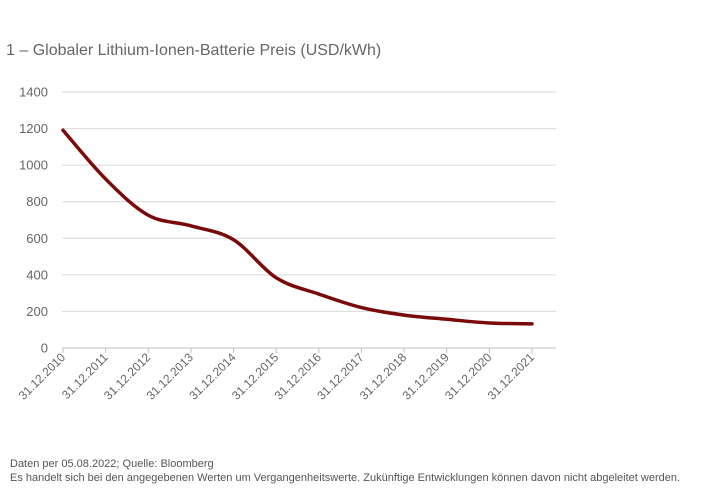  I want to click on y-tick-label: 1200, so click(33, 128).